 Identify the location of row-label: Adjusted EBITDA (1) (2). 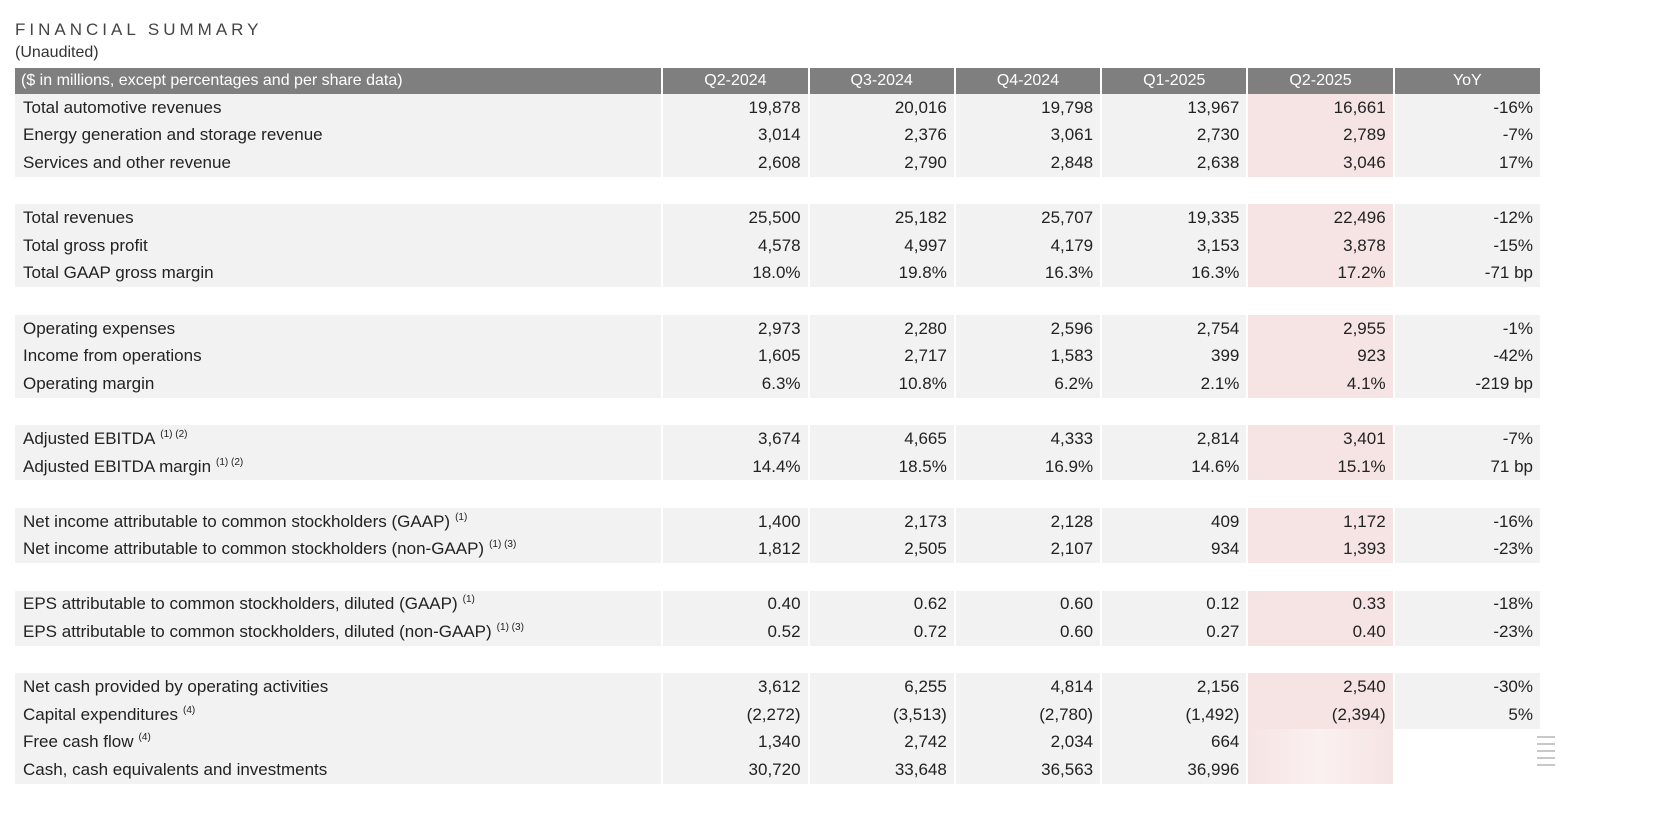
(339, 439).